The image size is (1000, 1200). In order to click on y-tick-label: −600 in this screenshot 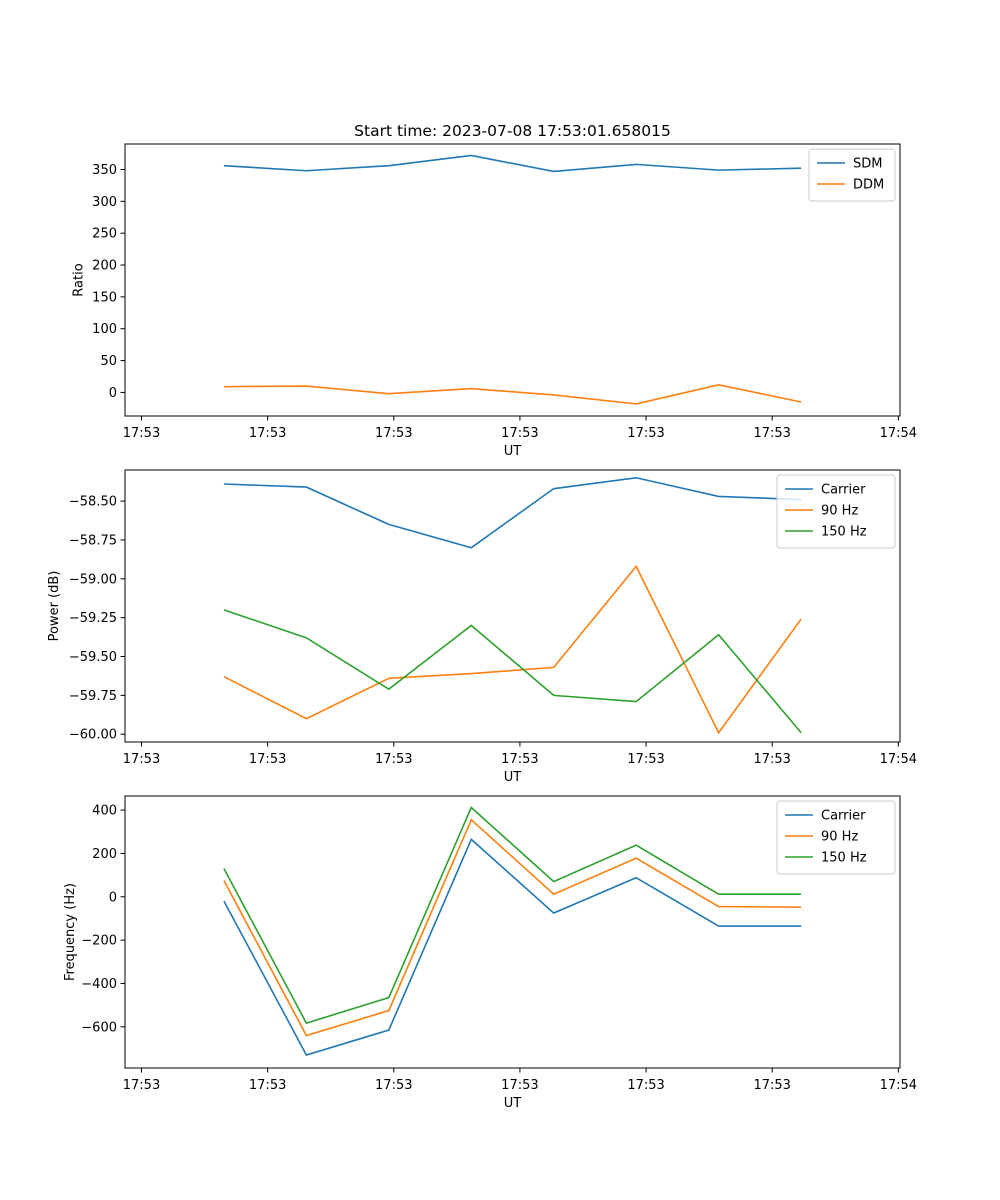, I will do `click(99, 1027)`.